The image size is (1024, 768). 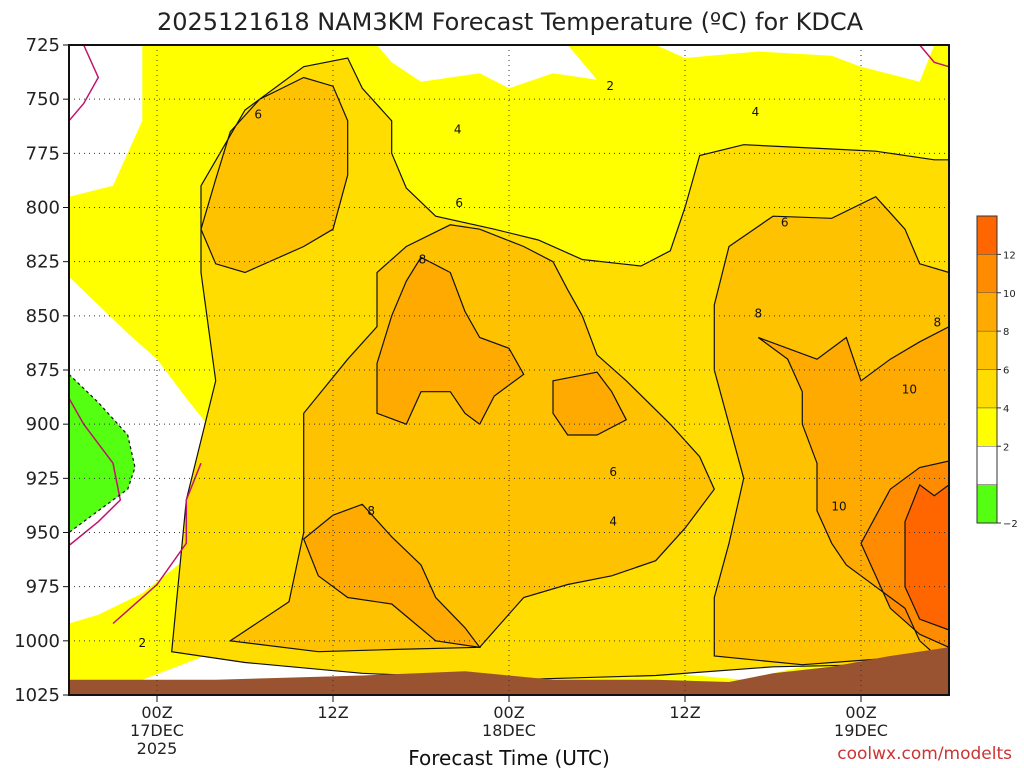 What do you see at coordinates (43, 533) in the screenshot?
I see `y-tick-label-950: 950` at bounding box center [43, 533].